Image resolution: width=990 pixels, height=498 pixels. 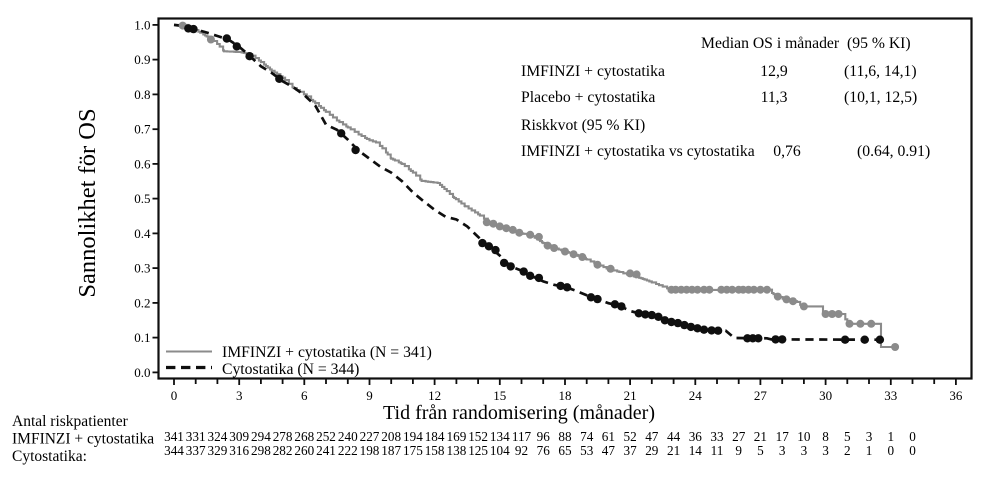 What do you see at coordinates (283, 450) in the screenshot?
I see `svg-text: 282` at bounding box center [283, 450].